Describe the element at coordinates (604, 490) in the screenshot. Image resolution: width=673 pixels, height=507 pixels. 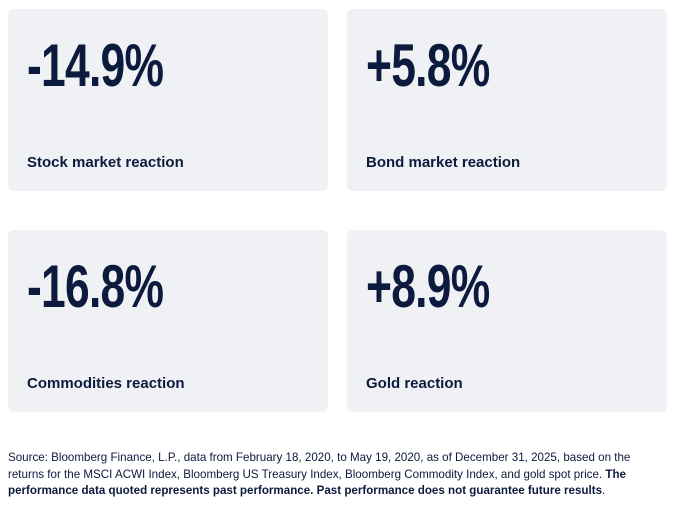
I see `footnote-end: .` at that location.